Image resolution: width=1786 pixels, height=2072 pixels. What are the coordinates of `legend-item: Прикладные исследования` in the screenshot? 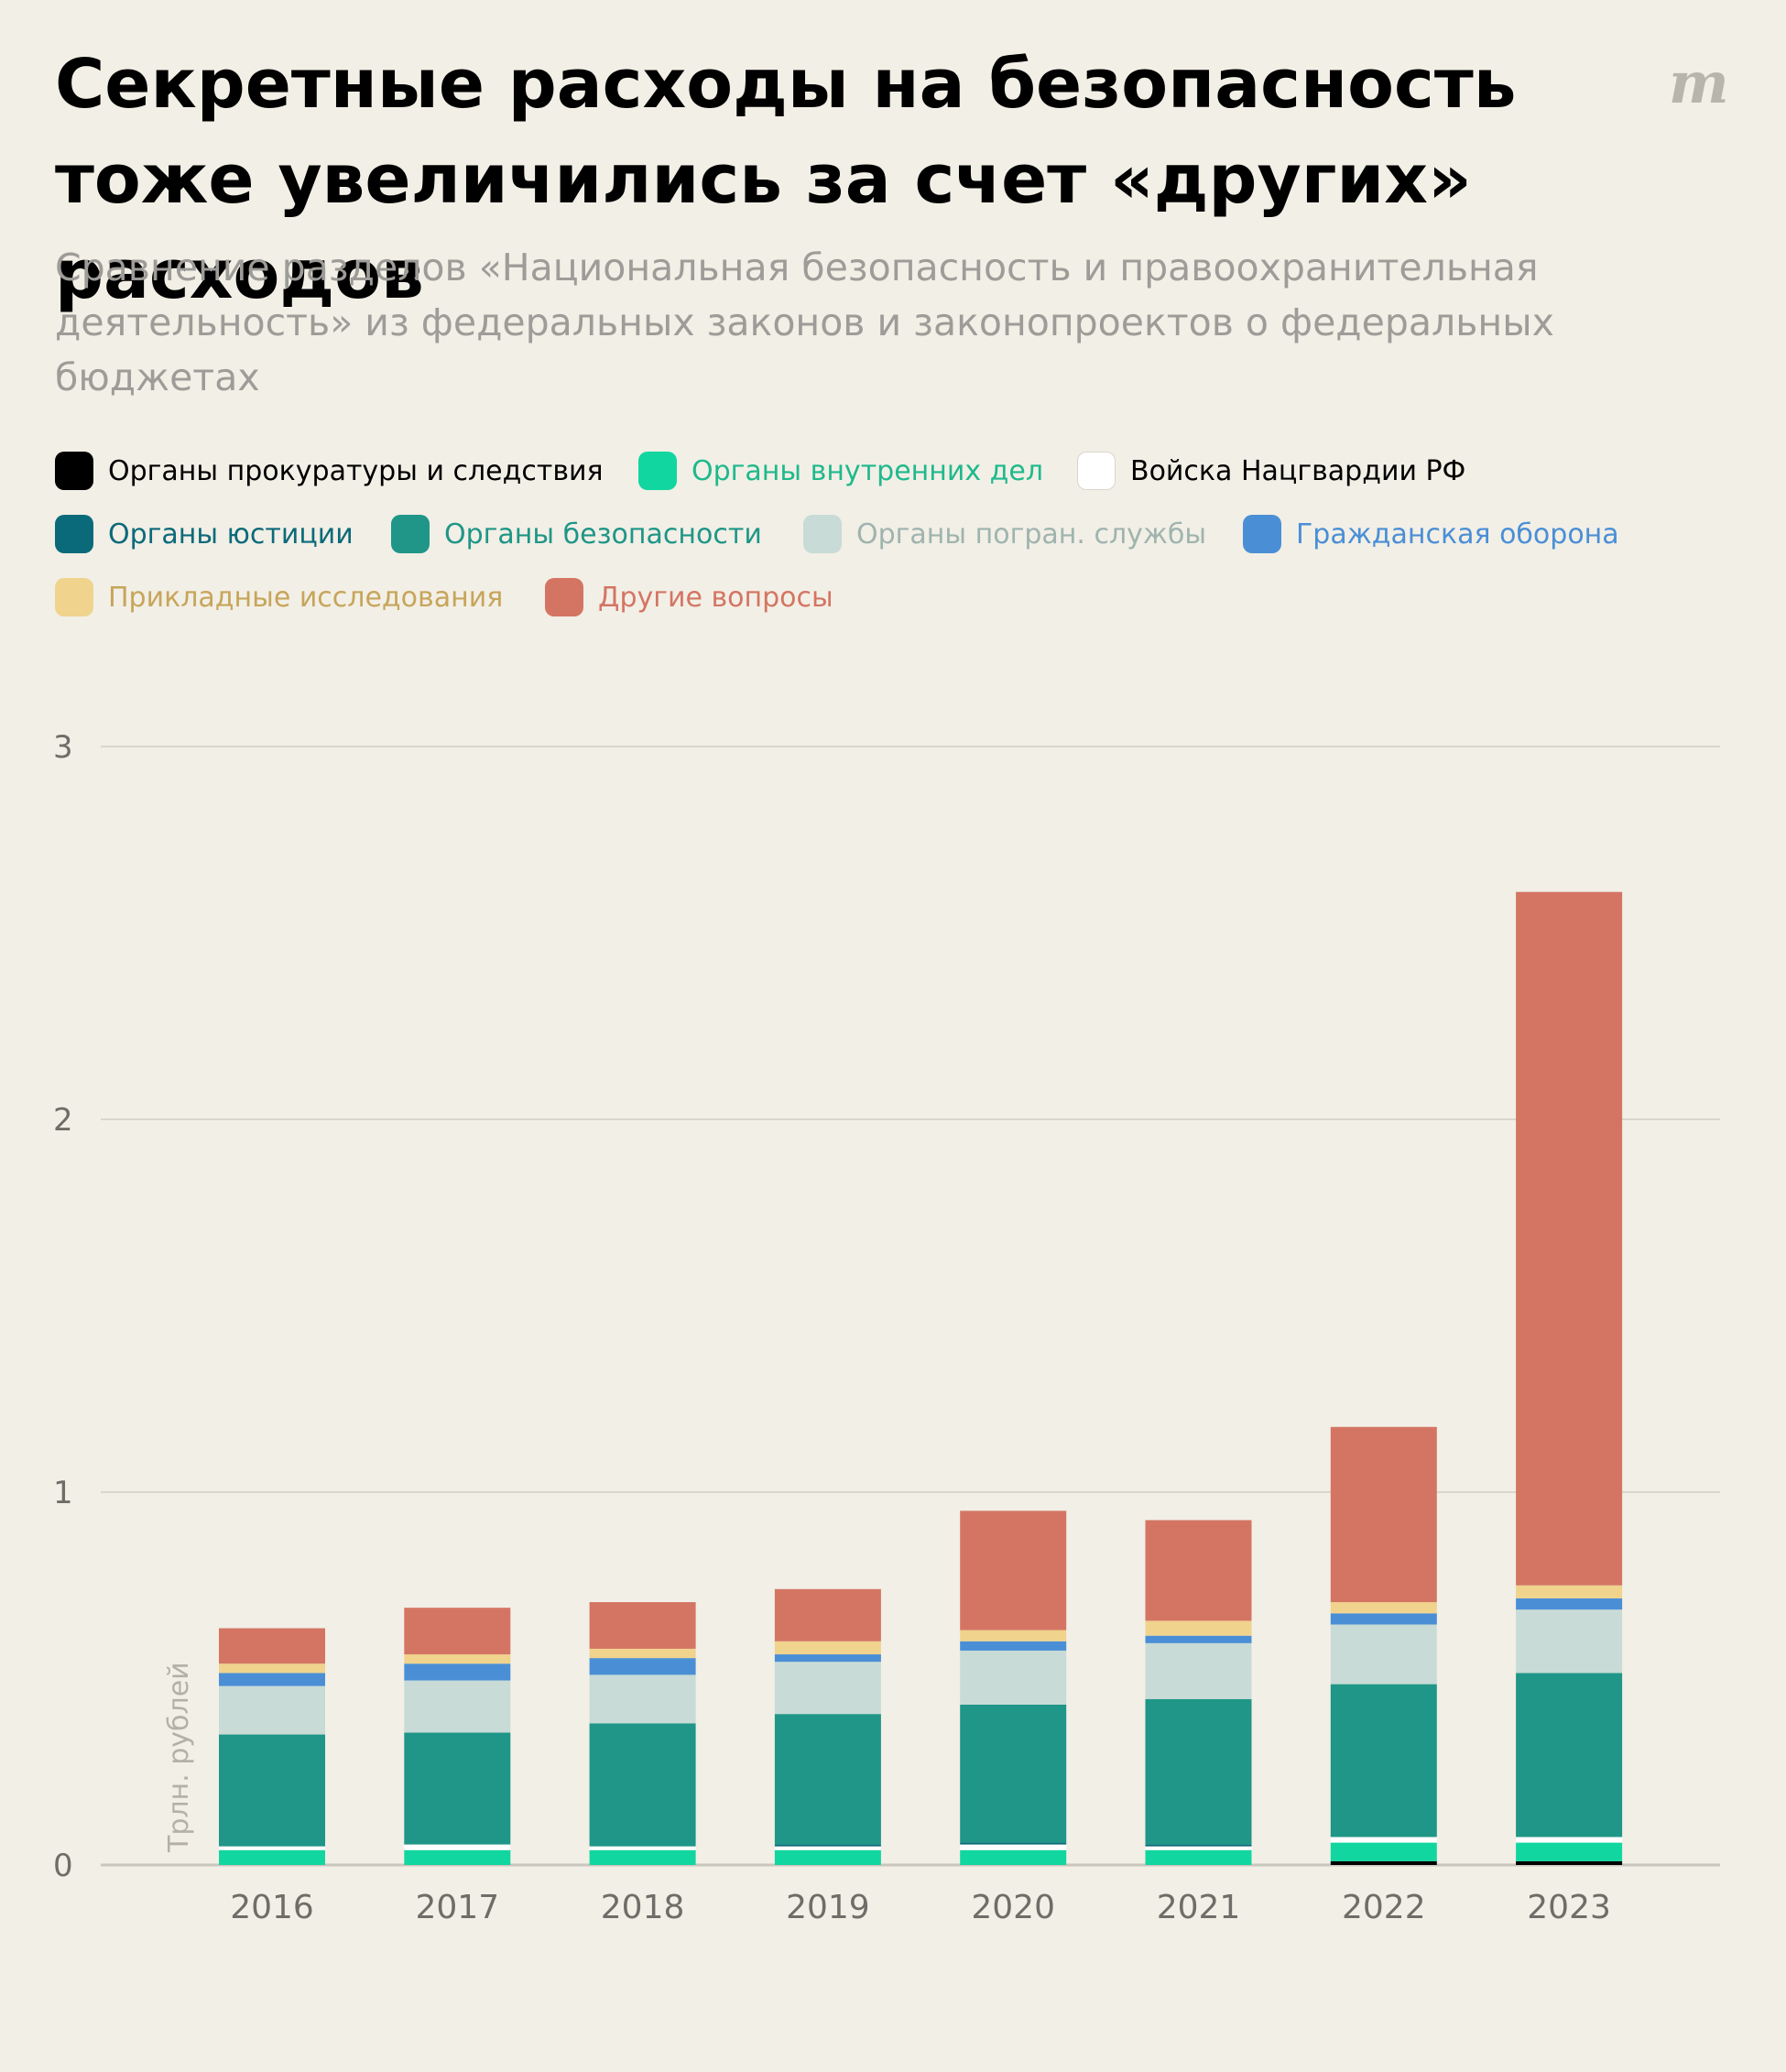 It's located at (279, 597).